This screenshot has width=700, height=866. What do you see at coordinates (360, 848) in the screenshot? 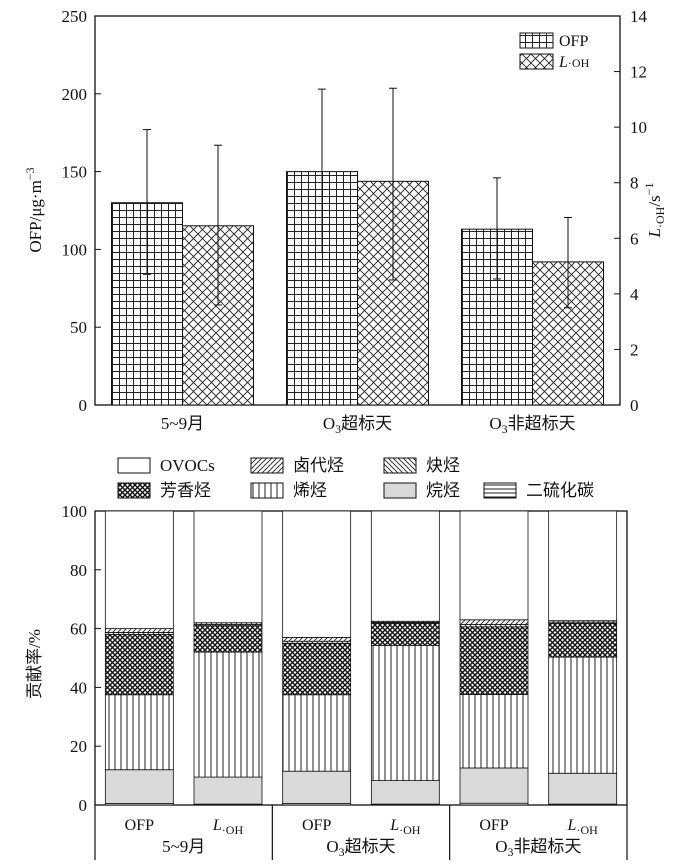
I see `group-label-1: O3超标天` at bounding box center [360, 848].